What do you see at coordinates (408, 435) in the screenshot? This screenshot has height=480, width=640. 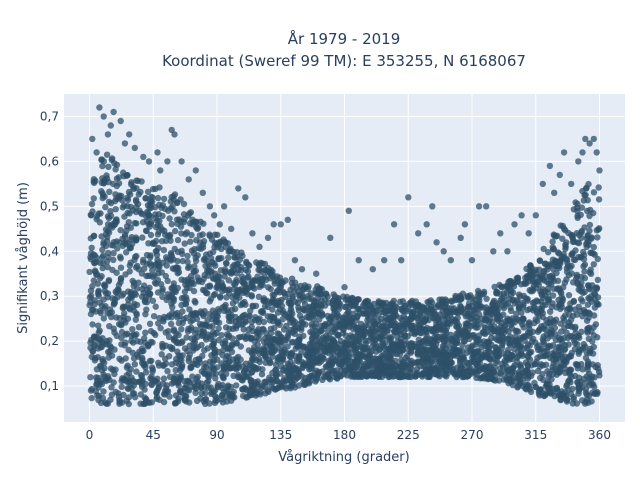 I see `x-tick-label: 225` at bounding box center [408, 435].